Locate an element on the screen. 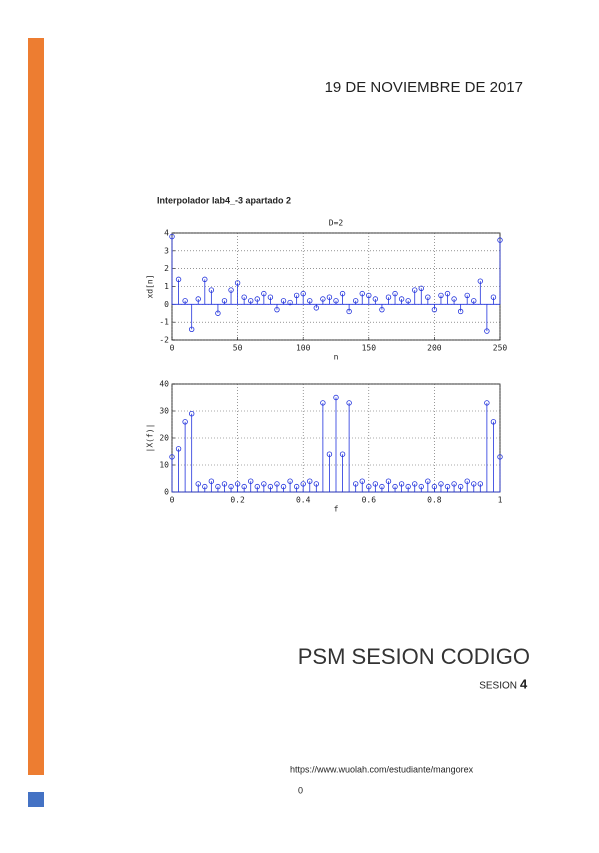 This screenshot has width=599, height=853. y-tick-label: -2 is located at coordinates (164, 340).